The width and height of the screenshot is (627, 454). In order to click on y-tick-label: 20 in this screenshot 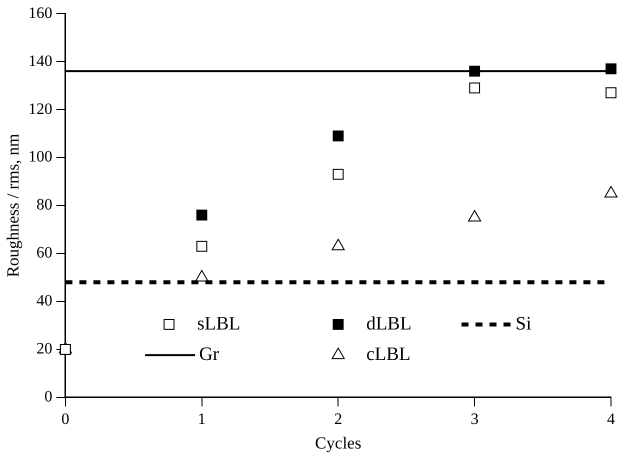, I will do `click(44, 349)`.